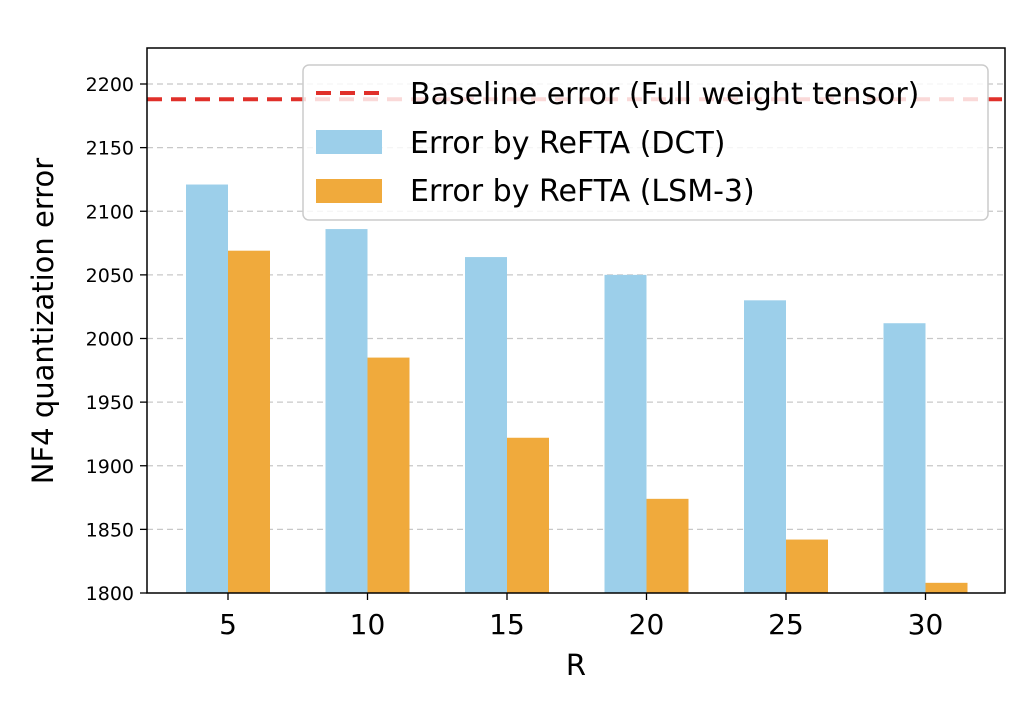 This screenshot has width=1032, height=706. I want to click on y-axis: 1800 1850 1900 1950 2000 2050 2100 2150 2200, so click(116, 339).